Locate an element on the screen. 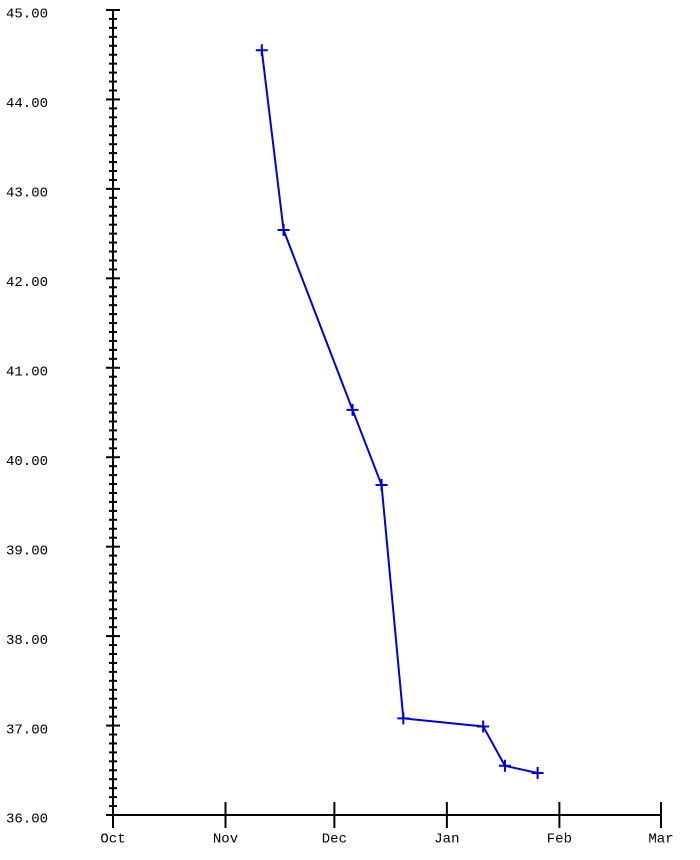 Image resolution: width=700 pixels, height=860 pixels. y-tick-label: 39.00 is located at coordinates (27, 551).